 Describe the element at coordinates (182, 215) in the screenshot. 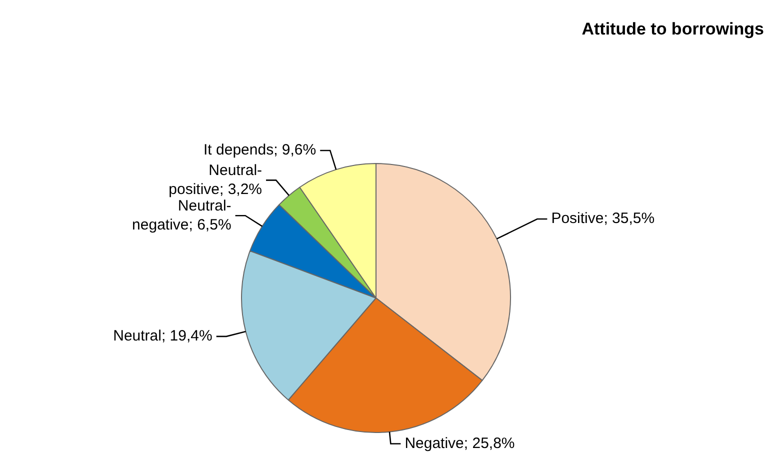

I see `slice-label: Neutral-negative; 6,5%` at that location.